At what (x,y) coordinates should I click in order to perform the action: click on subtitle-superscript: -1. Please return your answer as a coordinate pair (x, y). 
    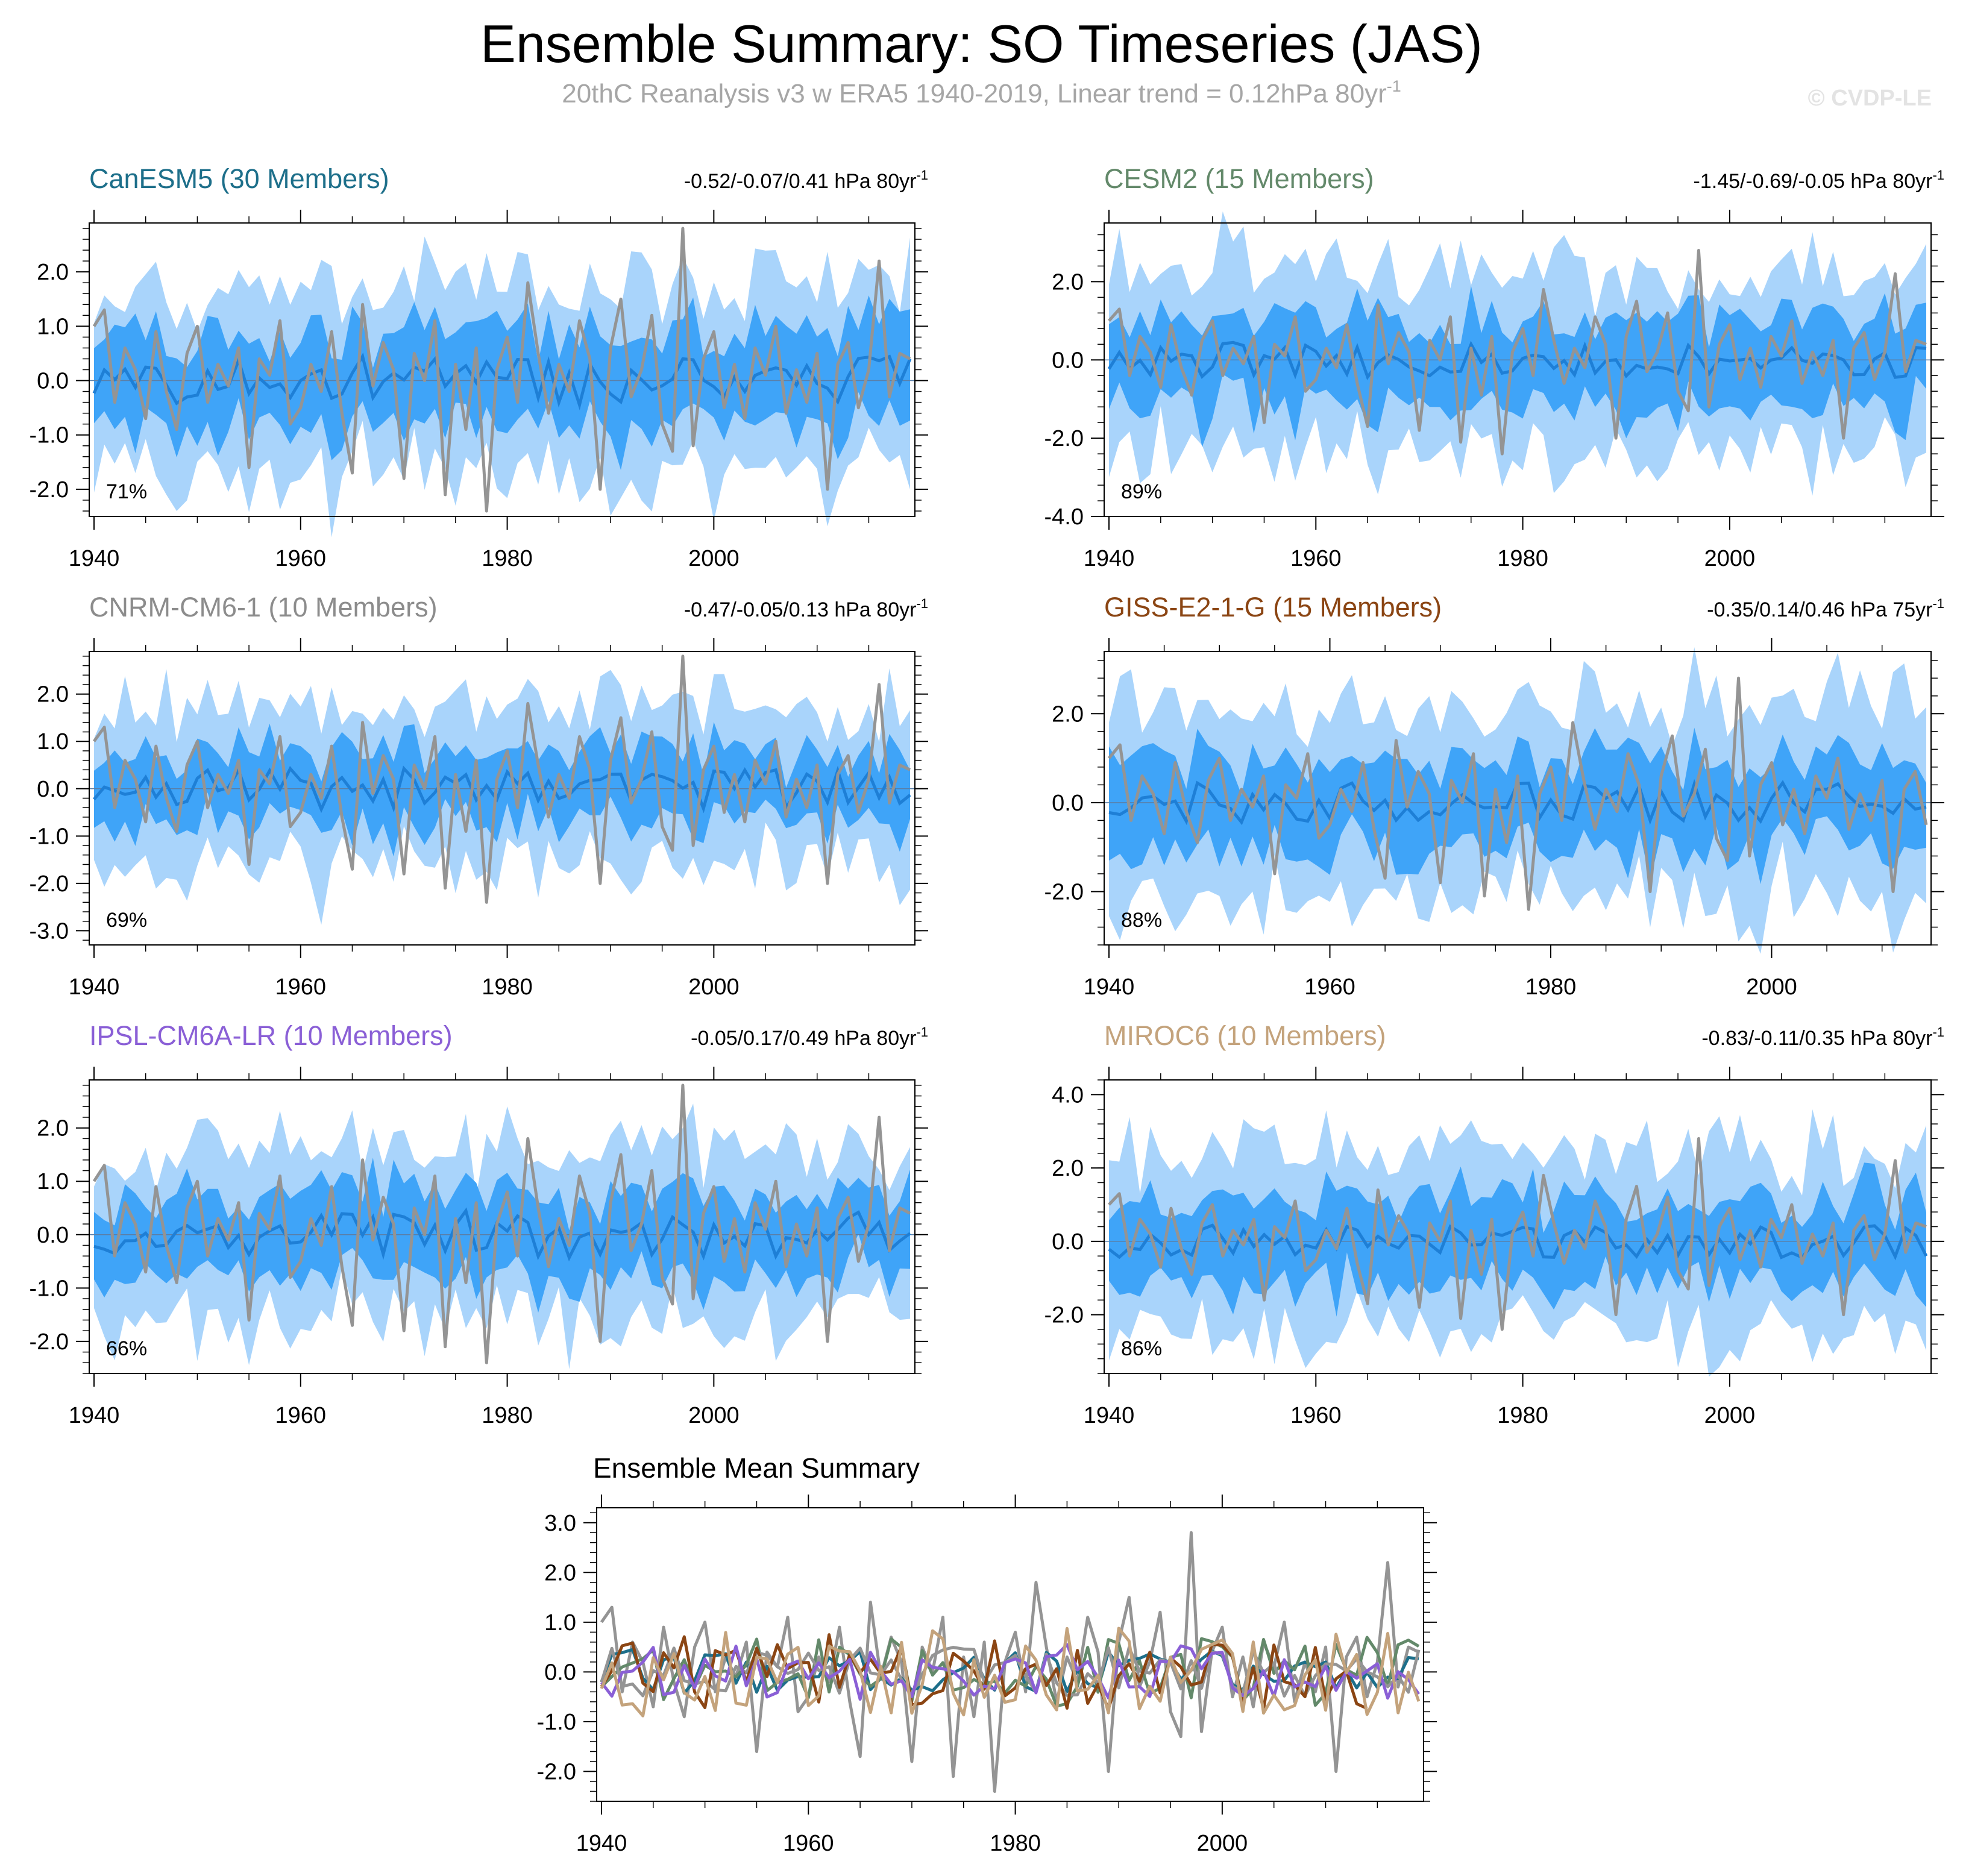
    Looking at the image, I should click on (1393, 86).